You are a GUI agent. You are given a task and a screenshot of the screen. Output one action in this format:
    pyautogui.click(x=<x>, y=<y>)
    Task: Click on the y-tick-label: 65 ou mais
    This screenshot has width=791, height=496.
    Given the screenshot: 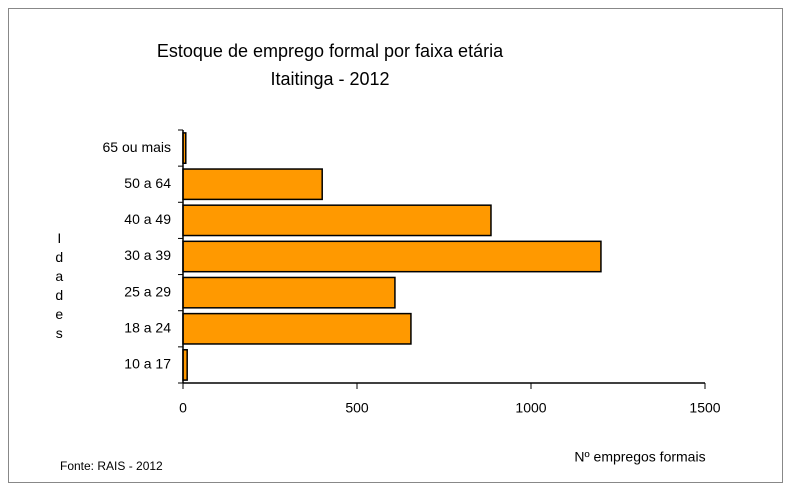 What is the action you would take?
    pyautogui.click(x=137, y=147)
    